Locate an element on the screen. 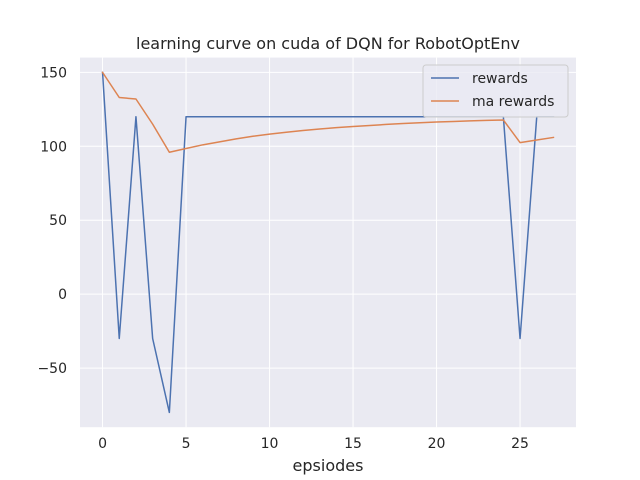  x-tick-label: 15 is located at coordinates (353, 444).